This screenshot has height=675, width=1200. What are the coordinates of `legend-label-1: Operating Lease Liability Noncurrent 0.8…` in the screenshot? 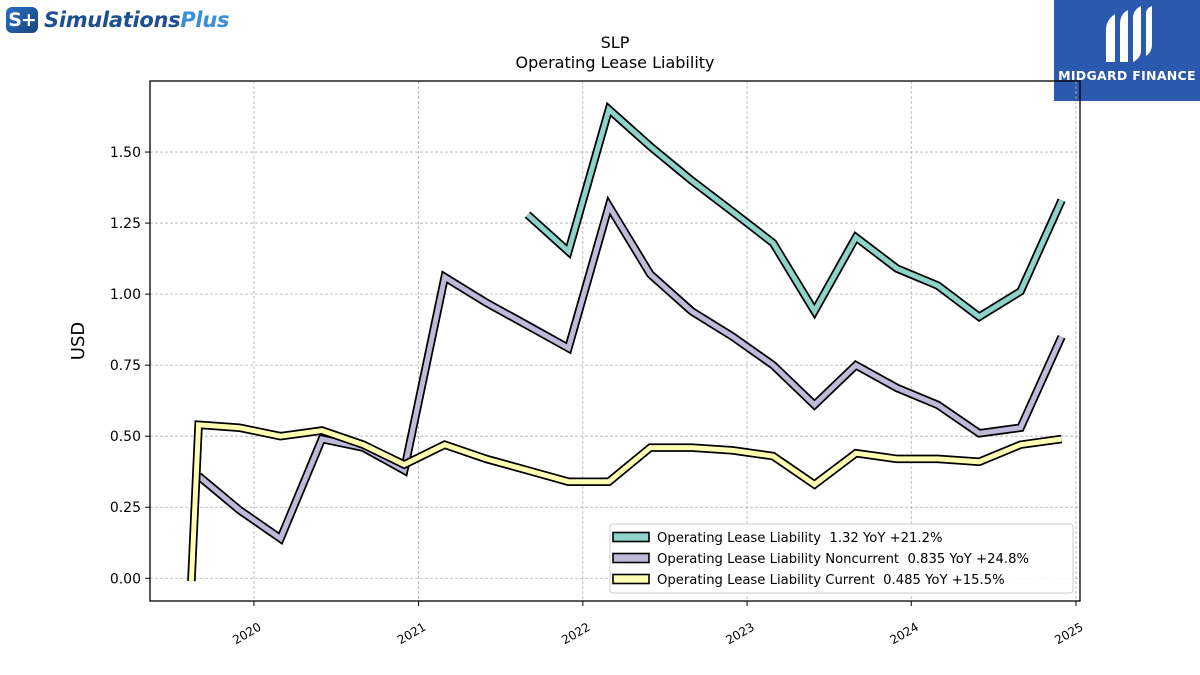 It's located at (843, 559).